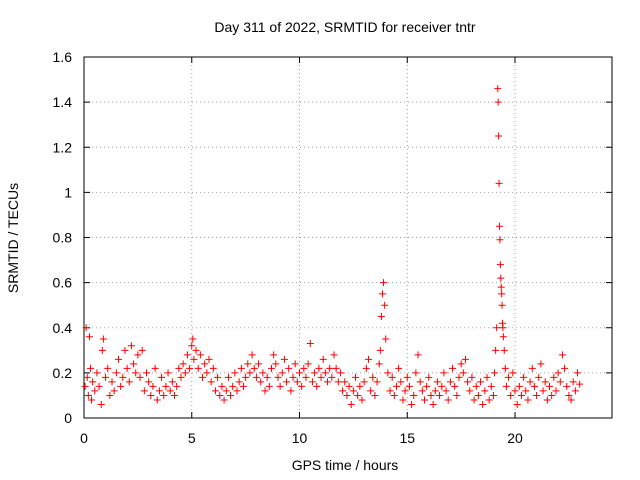  I want to click on y-tick-label: 1.4, so click(63, 102).